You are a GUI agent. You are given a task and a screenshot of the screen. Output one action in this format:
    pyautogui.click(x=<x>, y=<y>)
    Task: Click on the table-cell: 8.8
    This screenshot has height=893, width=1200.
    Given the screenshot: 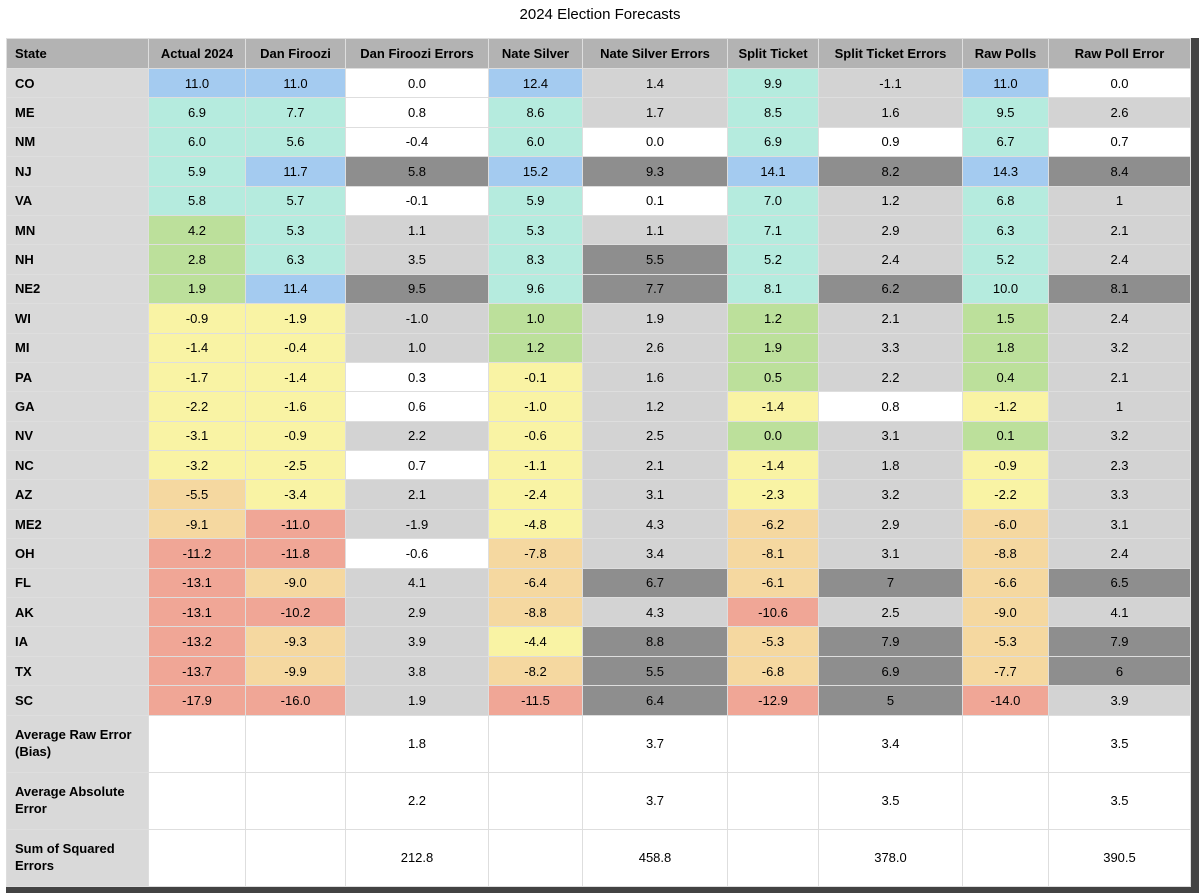 What is the action you would take?
    pyautogui.click(x=655, y=641)
    